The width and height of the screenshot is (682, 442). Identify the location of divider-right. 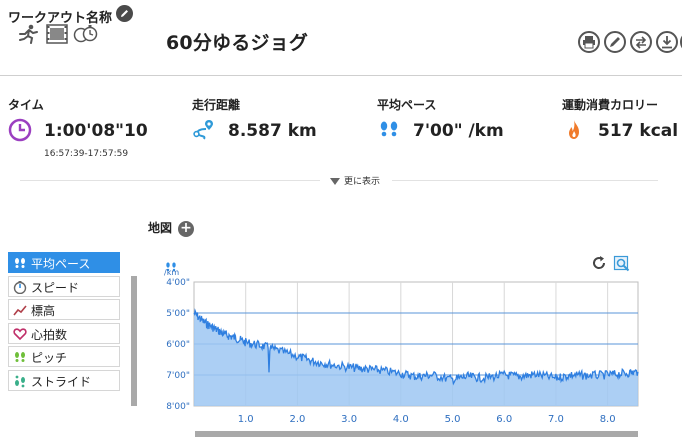
(525, 180).